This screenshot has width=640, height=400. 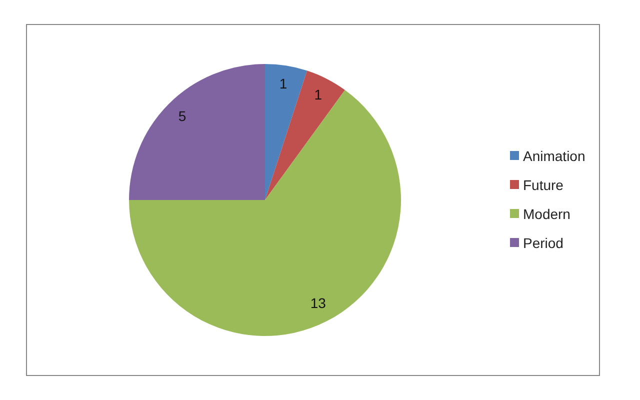 I want to click on data-label: 5, so click(x=182, y=116).